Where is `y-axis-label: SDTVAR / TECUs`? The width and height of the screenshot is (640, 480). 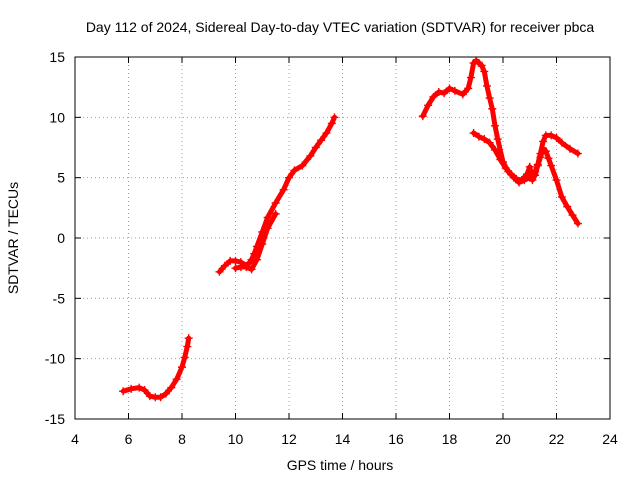
y-axis-label: SDTVAR / TECUs is located at coordinates (13, 238).